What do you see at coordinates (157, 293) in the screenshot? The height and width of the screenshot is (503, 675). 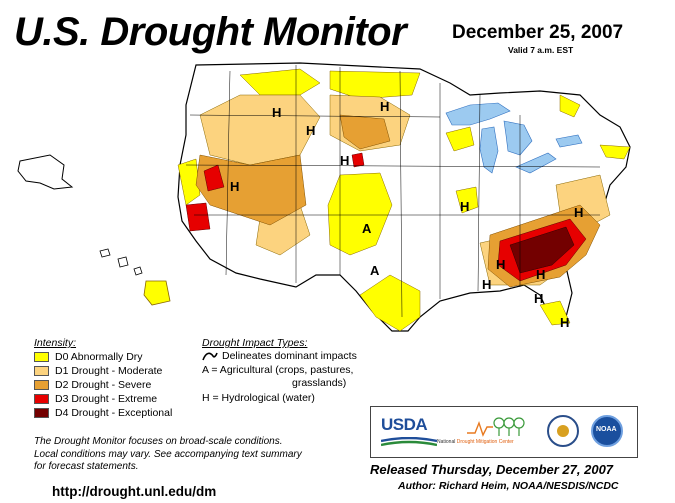 I see `hawaii-big-island` at bounding box center [157, 293].